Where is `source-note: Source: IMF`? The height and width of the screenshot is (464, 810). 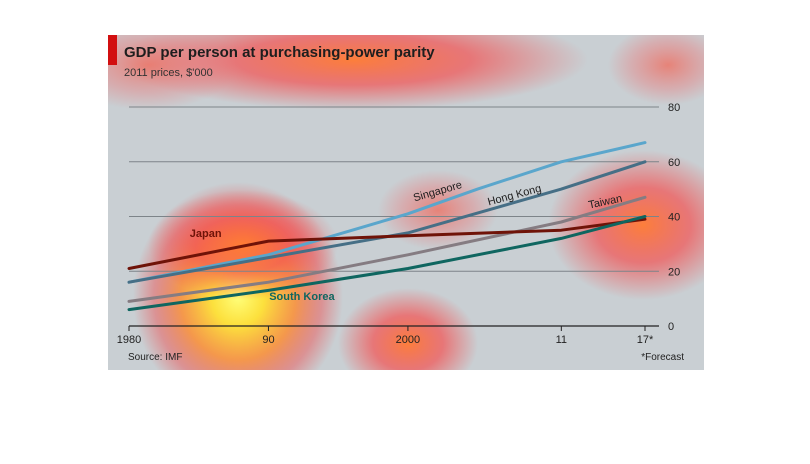 source-note: Source: IMF is located at coordinates (155, 357).